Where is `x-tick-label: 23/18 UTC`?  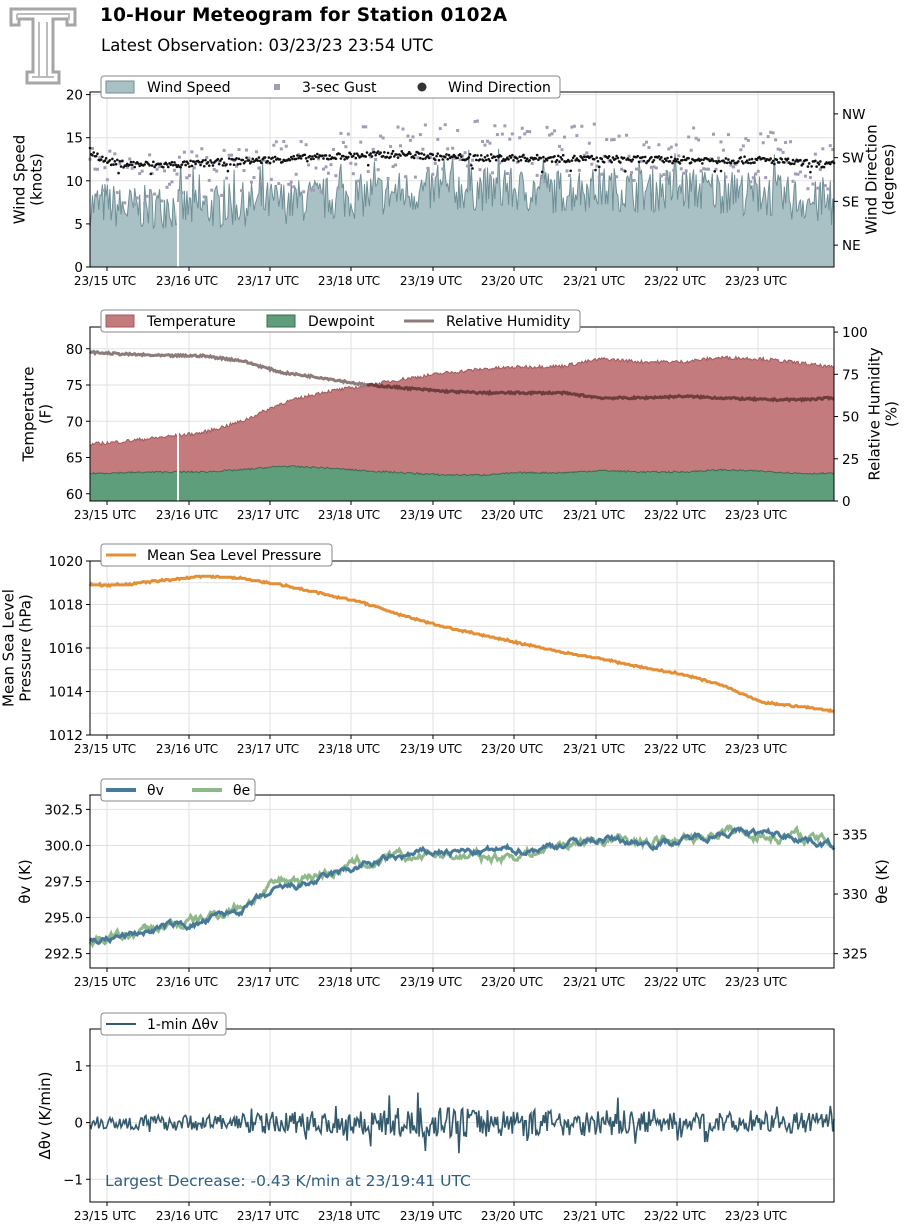
x-tick-label: 23/18 UTC is located at coordinates (349, 281).